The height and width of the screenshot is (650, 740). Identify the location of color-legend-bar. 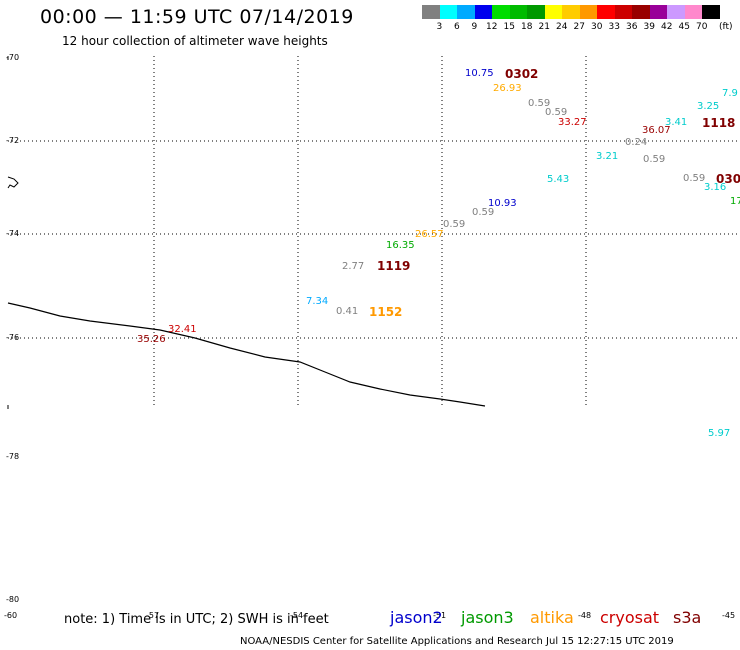
(571, 12).